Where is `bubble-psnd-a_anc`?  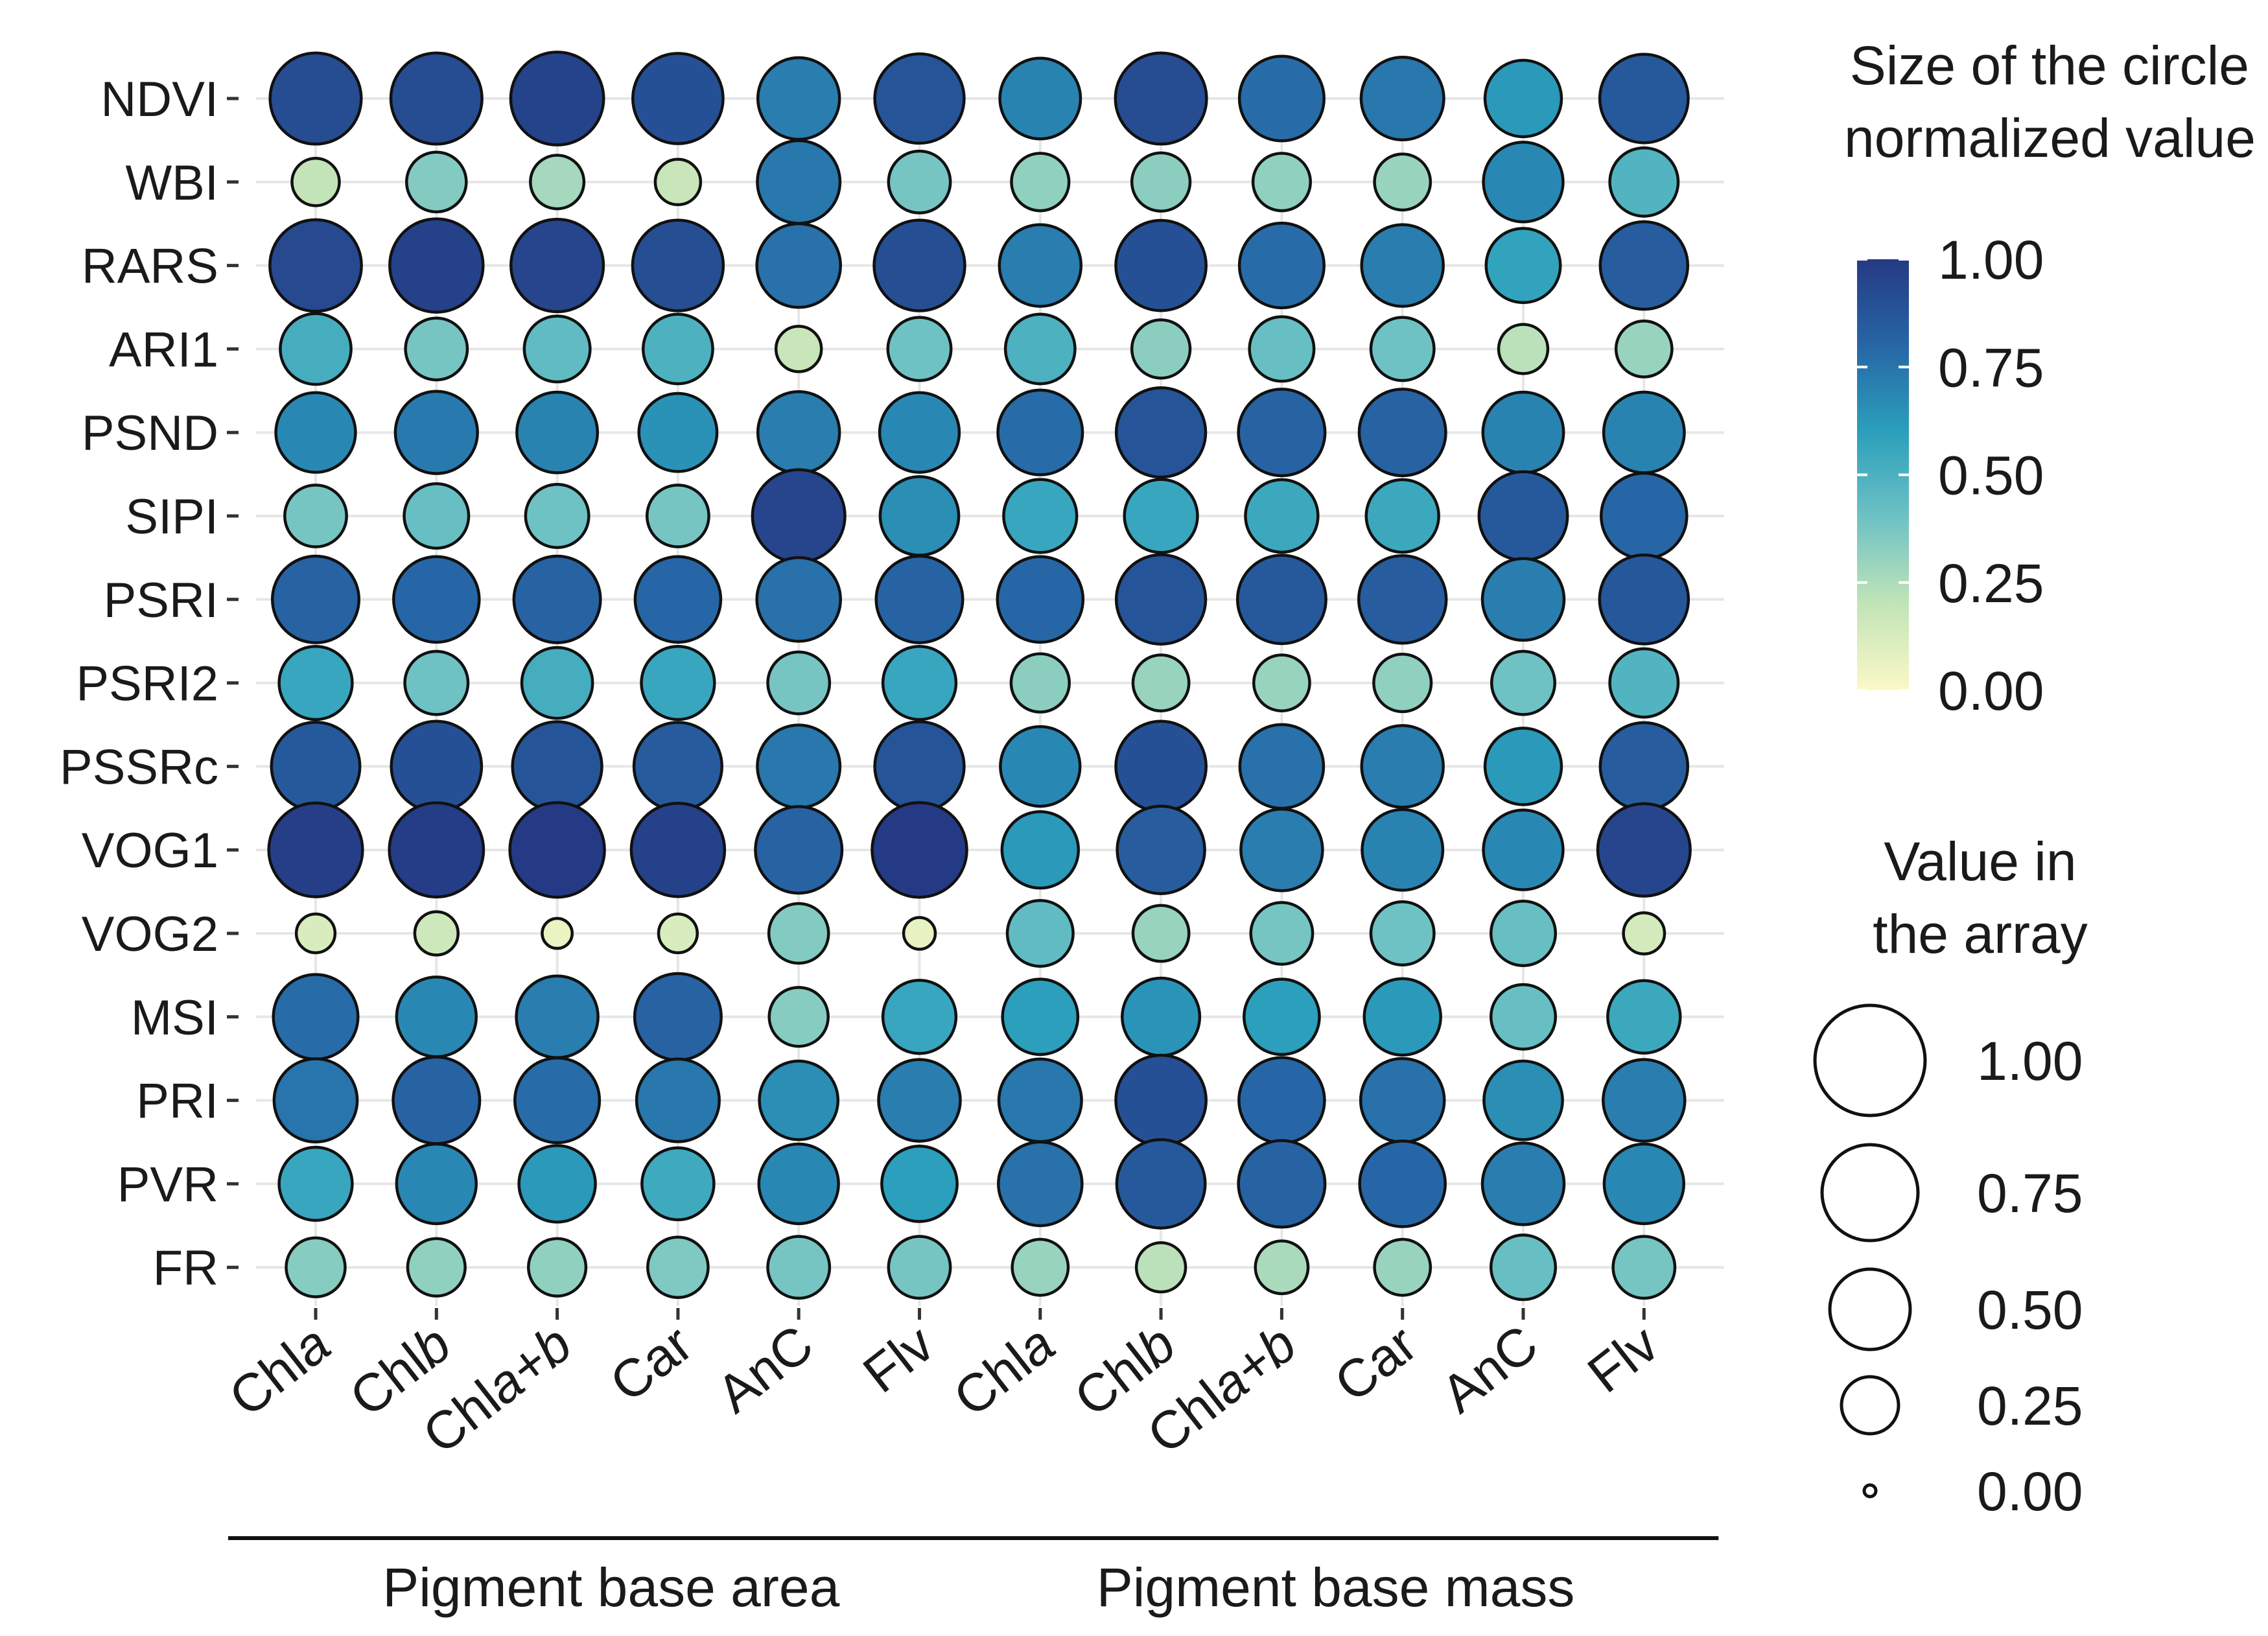
bubble-psnd-a_anc is located at coordinates (798, 432).